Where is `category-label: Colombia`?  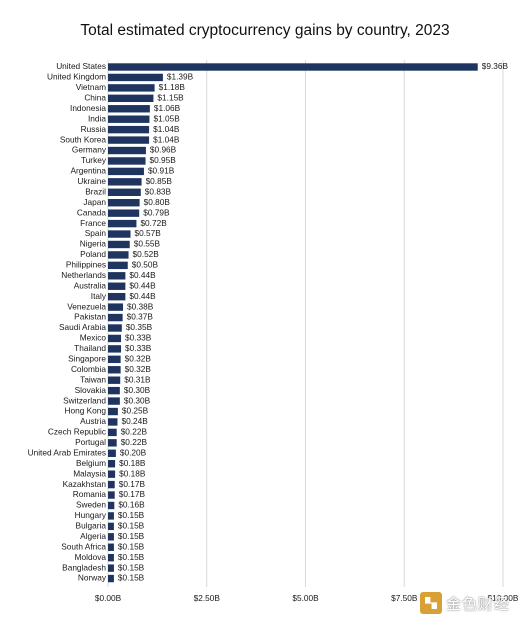
category-label: Colombia is located at coordinates (88, 369).